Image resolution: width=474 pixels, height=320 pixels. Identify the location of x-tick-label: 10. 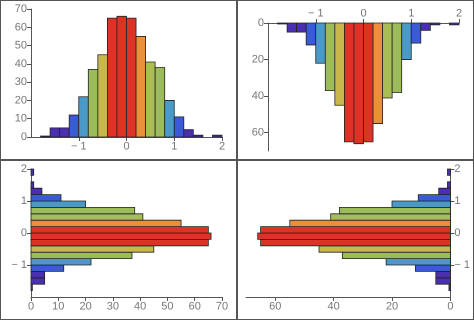
(58, 306).